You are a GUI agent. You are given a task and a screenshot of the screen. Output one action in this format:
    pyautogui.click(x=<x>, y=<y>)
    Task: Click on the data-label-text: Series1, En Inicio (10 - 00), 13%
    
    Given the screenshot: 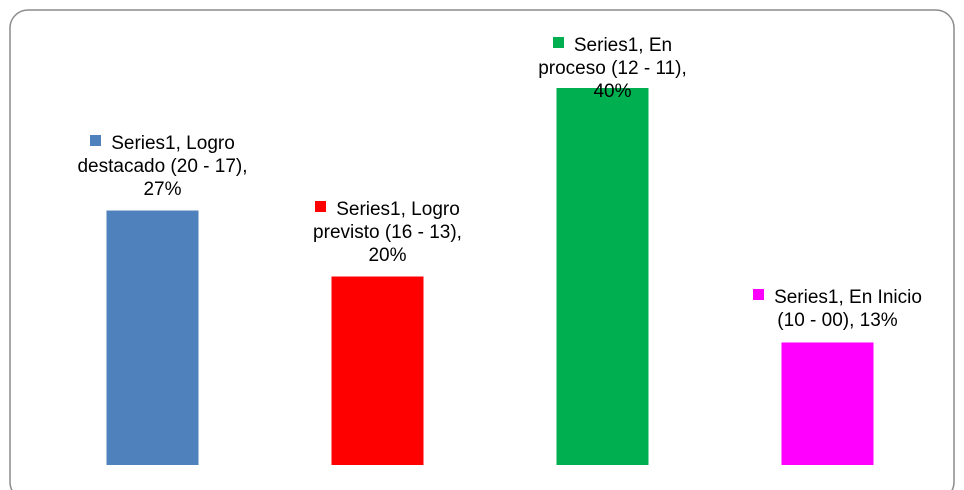 What is the action you would take?
    pyautogui.click(x=848, y=309)
    